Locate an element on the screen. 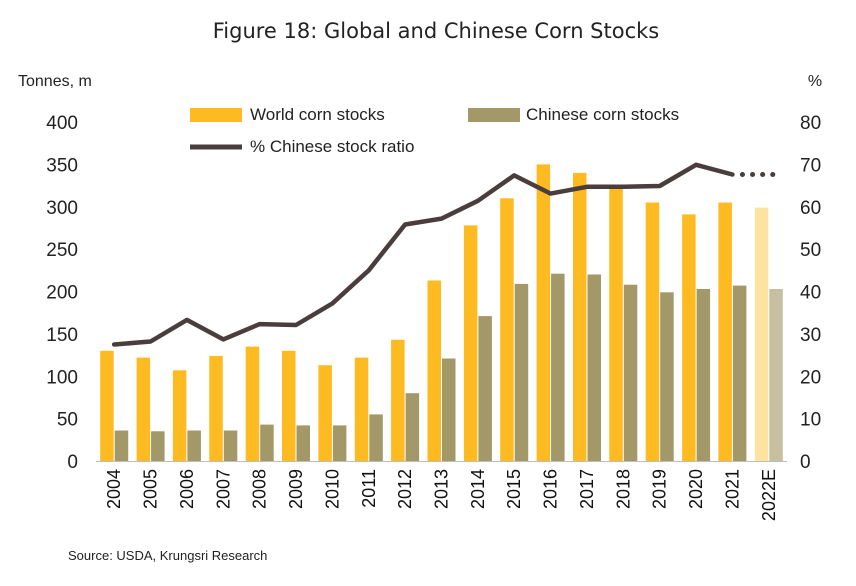 This screenshot has height=586, width=856. right-axis-unit: % is located at coordinates (815, 81).